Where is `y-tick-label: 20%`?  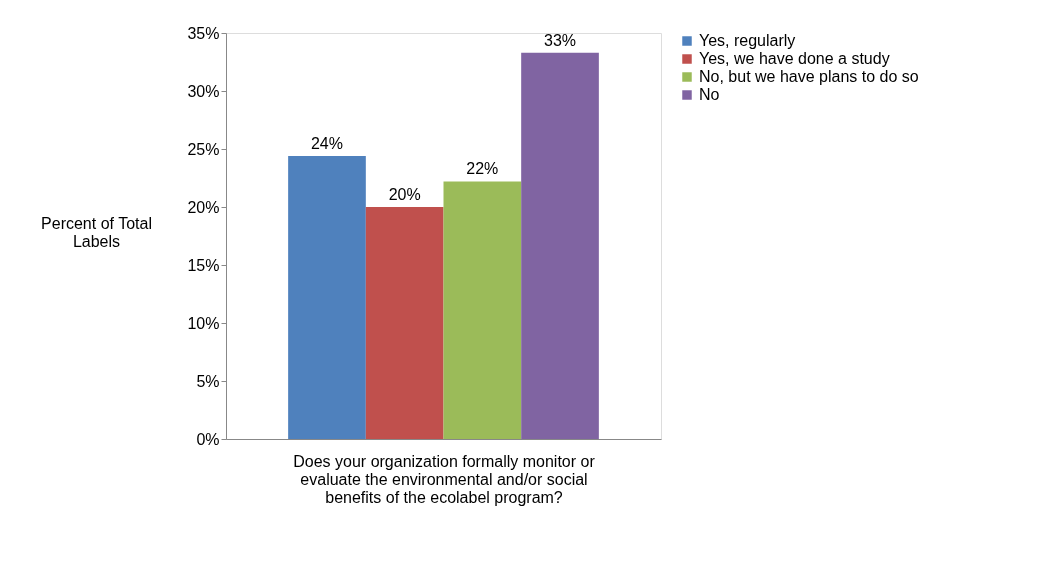
y-tick-label: 20% is located at coordinates (203, 207).